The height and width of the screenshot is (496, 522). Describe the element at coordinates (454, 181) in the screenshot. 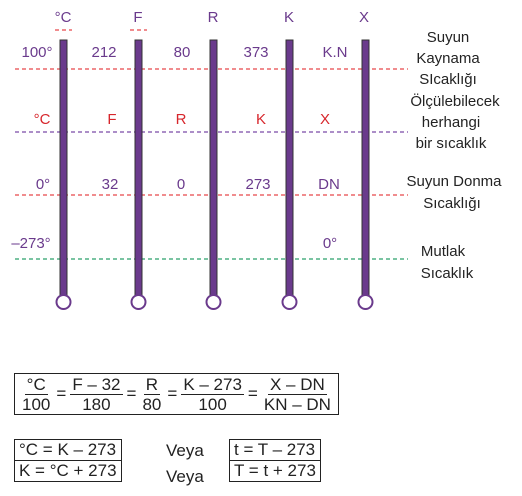

I see `freezing-label-line-1: Suyun Donma` at that location.